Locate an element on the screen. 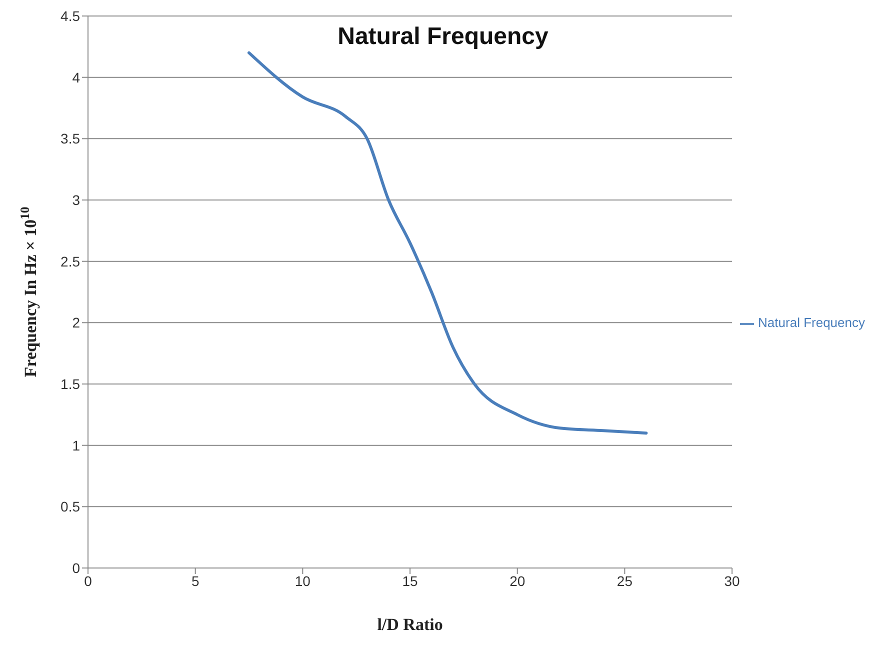  y-tick-label: 3 is located at coordinates (76, 200).